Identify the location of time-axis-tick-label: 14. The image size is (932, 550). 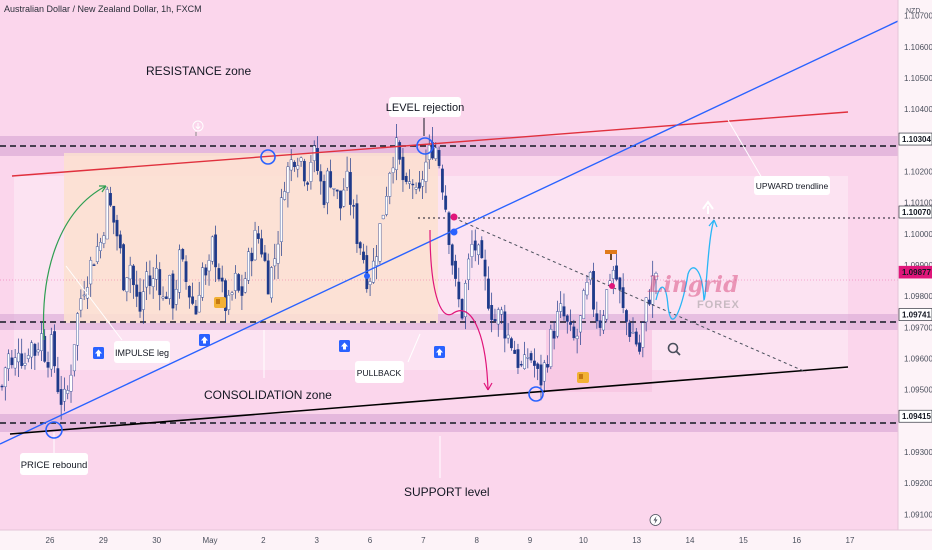
(690, 540).